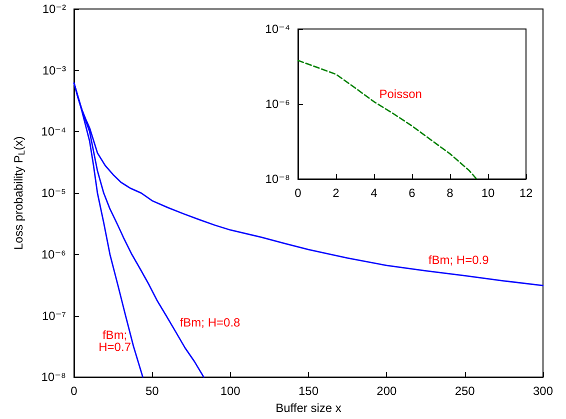 The width and height of the screenshot is (566, 419). I want to click on x-tick-label: 10, so click(488, 193).